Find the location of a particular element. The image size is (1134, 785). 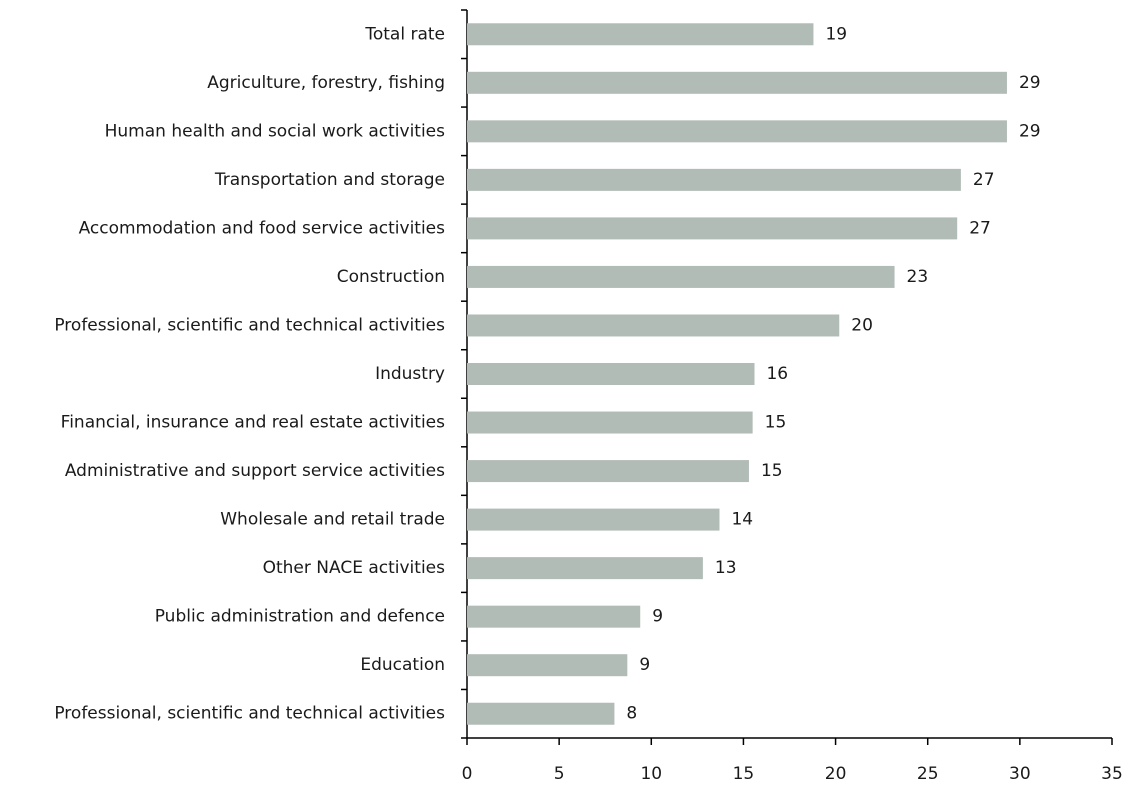

value-label: 13 is located at coordinates (726, 568).